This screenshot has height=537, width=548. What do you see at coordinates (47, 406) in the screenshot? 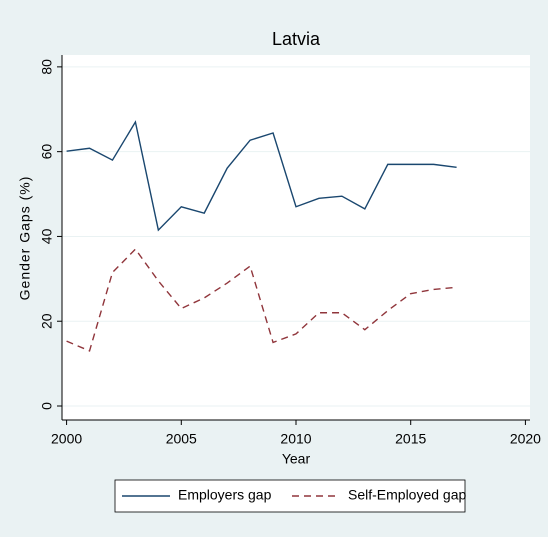
I see `y-tick-label: 0` at bounding box center [47, 406].